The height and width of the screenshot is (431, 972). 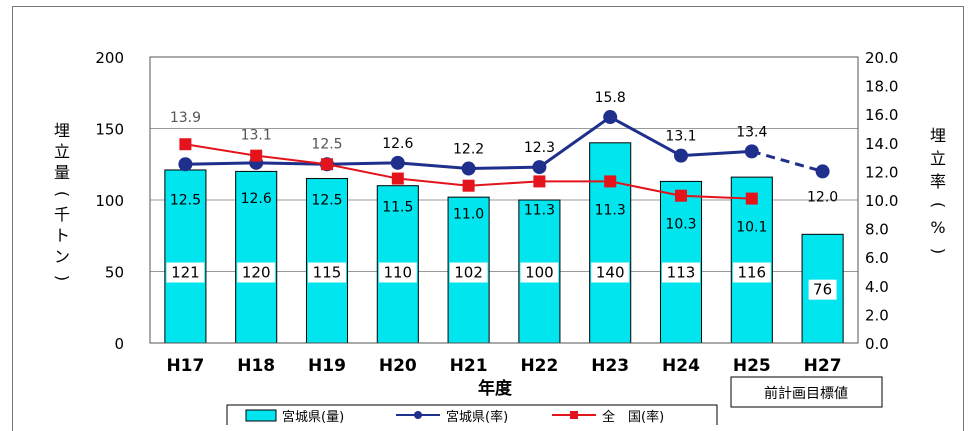 What do you see at coordinates (877, 287) in the screenshot?
I see `y-right-tick-label: 4.0` at bounding box center [877, 287].